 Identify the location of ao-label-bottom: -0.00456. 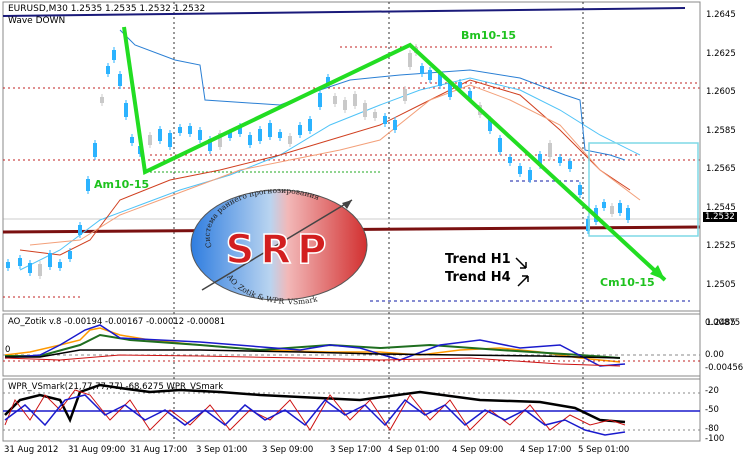
(724, 368).